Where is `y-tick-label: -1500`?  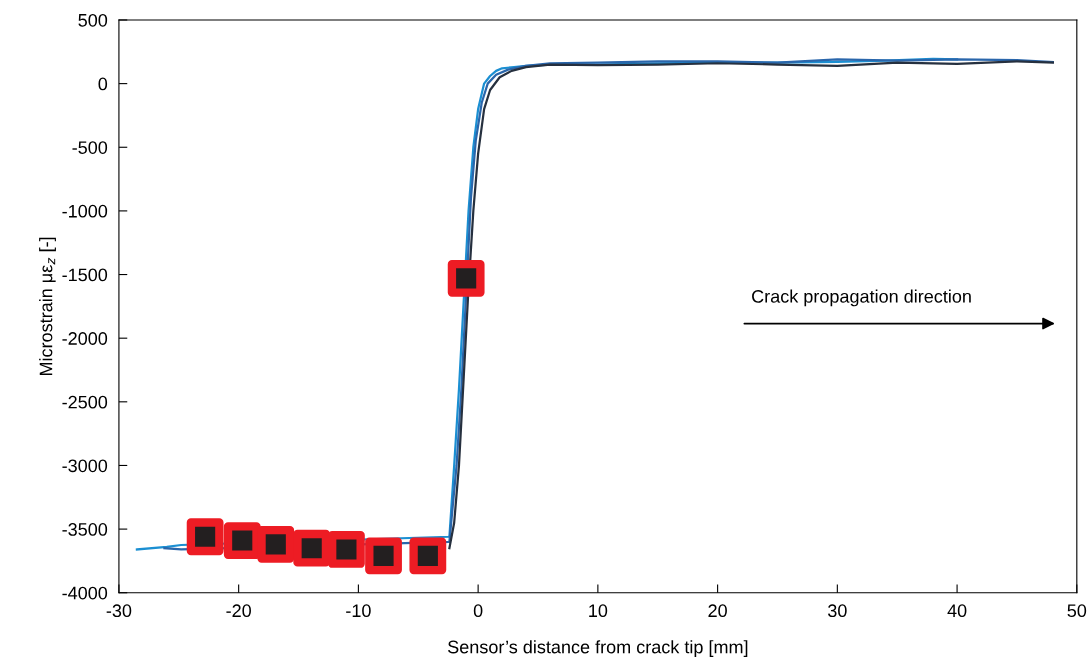 y-tick-label: -1500 is located at coordinates (85, 275).